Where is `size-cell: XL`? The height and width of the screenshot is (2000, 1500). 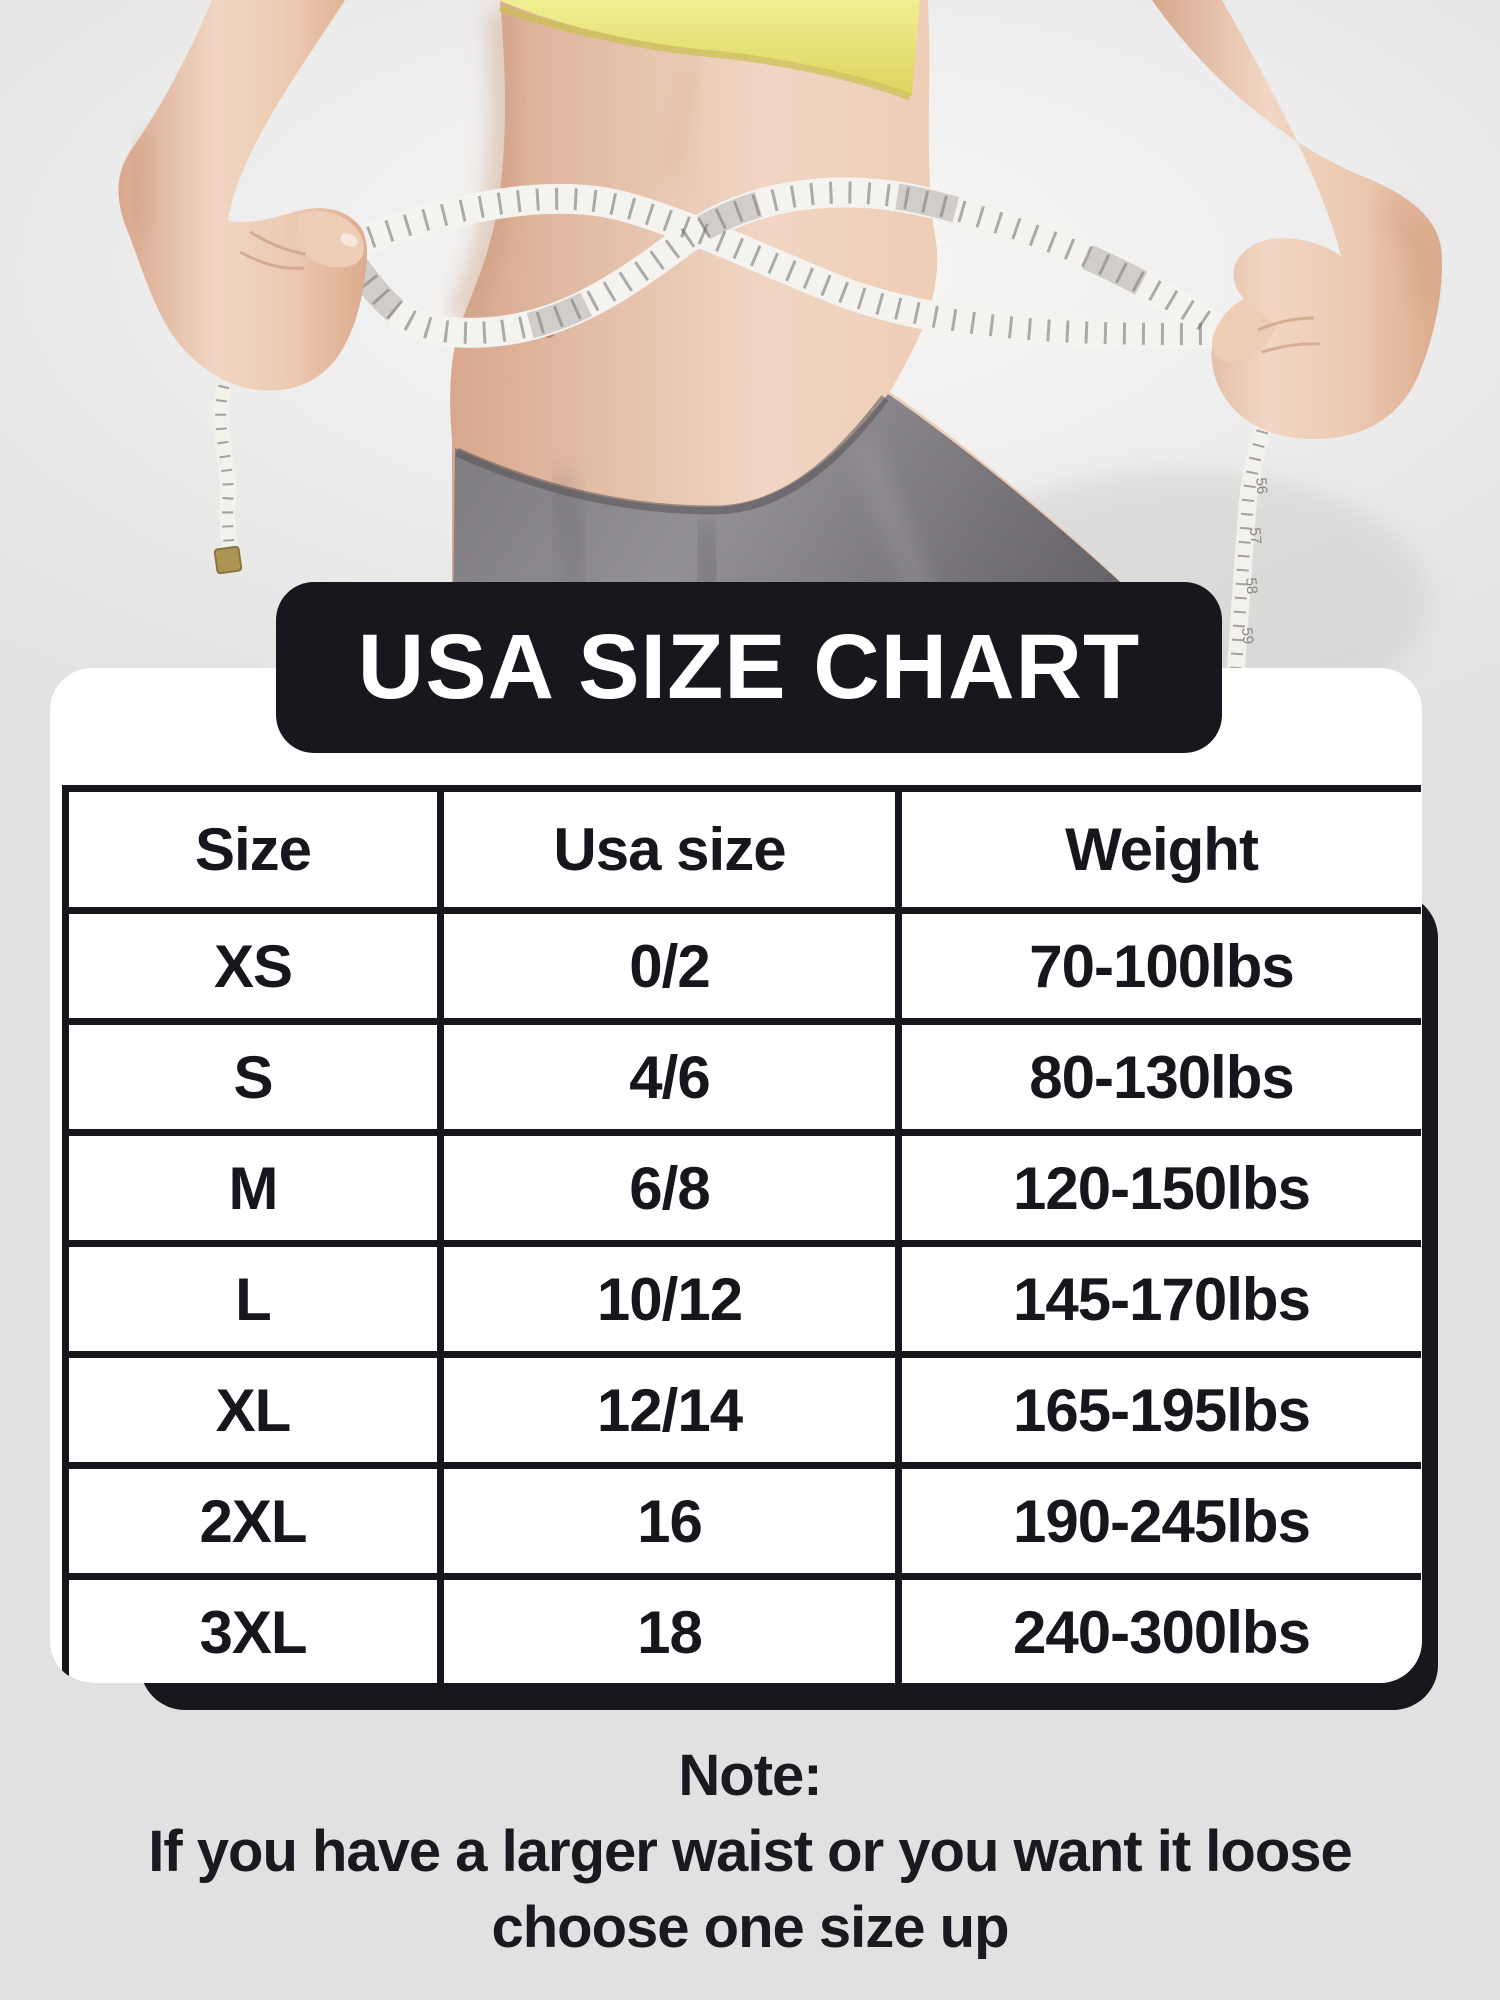 size-cell: XL is located at coordinates (253, 1410).